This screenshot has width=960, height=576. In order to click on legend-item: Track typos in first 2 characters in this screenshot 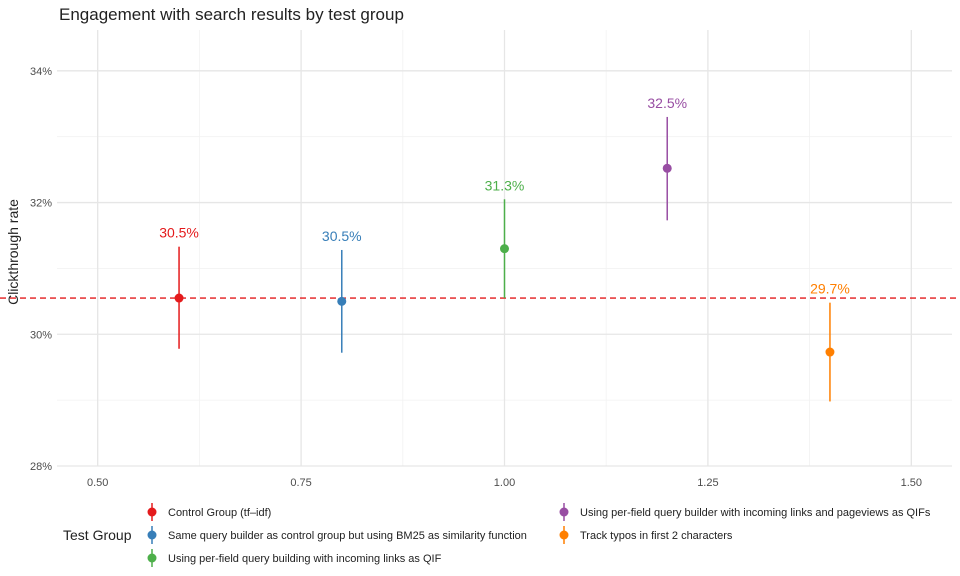, I will do `click(646, 535)`.